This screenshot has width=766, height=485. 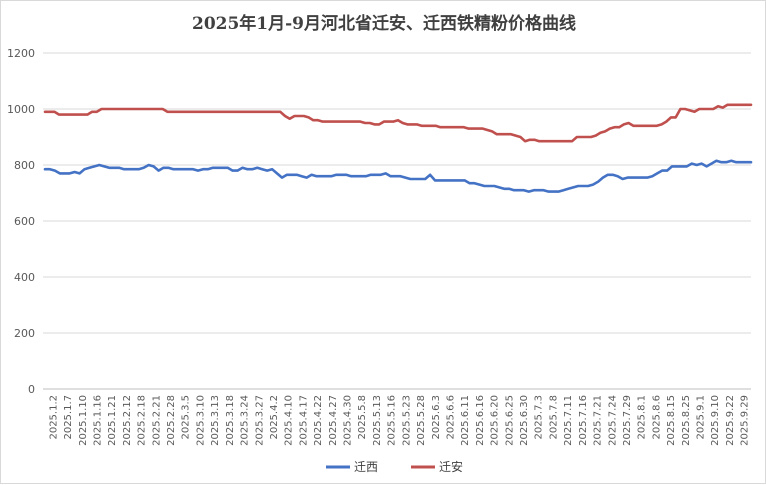 What do you see at coordinates (495, 420) in the screenshot?
I see `x-tick-label: 2025.6.20` at bounding box center [495, 420].